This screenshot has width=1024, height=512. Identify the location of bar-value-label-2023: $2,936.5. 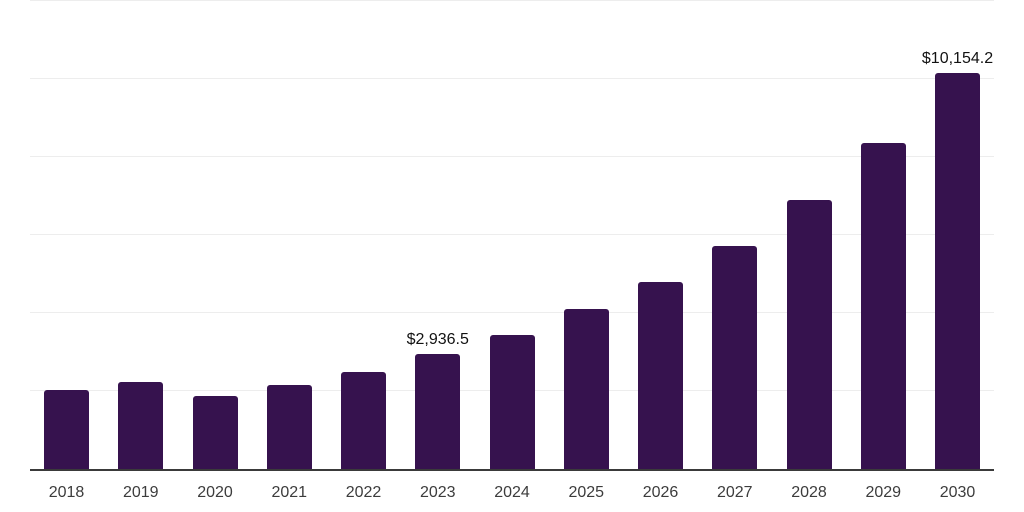
(437, 340).